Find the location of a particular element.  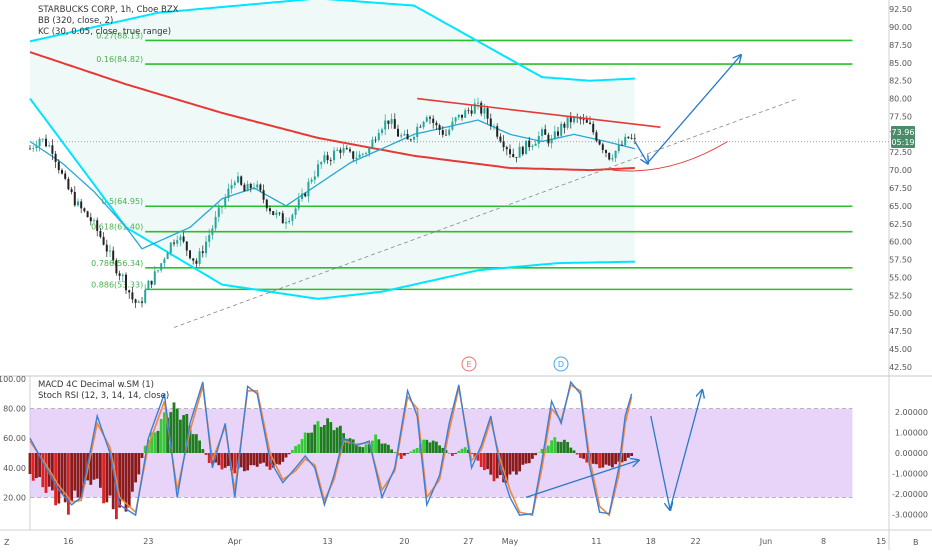

price-tick-label: 77.50 is located at coordinates (900, 117).